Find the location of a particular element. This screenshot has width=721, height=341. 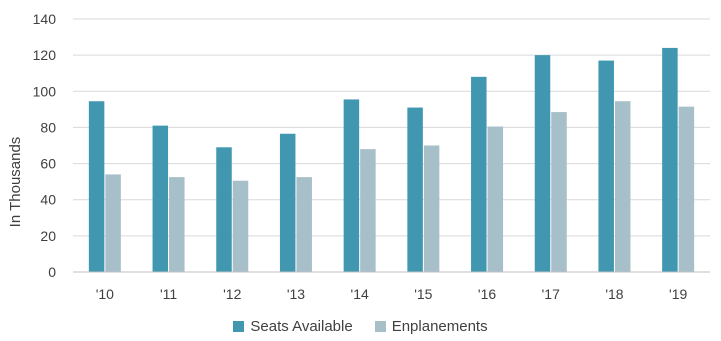

x-tick-label: '18 is located at coordinates (614, 294).